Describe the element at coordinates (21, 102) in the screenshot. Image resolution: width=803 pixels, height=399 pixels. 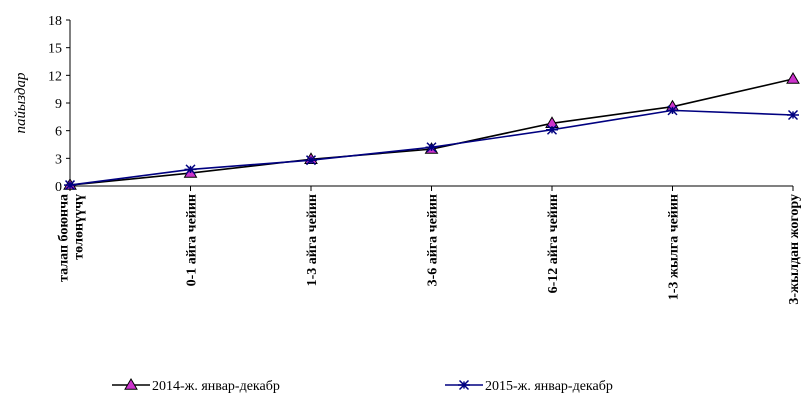
I see `y-axis-label: пайыздар` at that location.